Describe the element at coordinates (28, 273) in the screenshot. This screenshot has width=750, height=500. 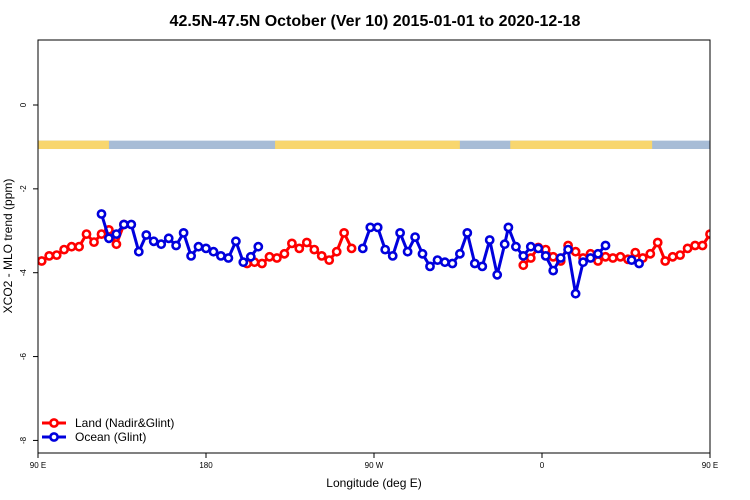
I see `y-axis: 0 -2 -4 -6 -8` at that location.